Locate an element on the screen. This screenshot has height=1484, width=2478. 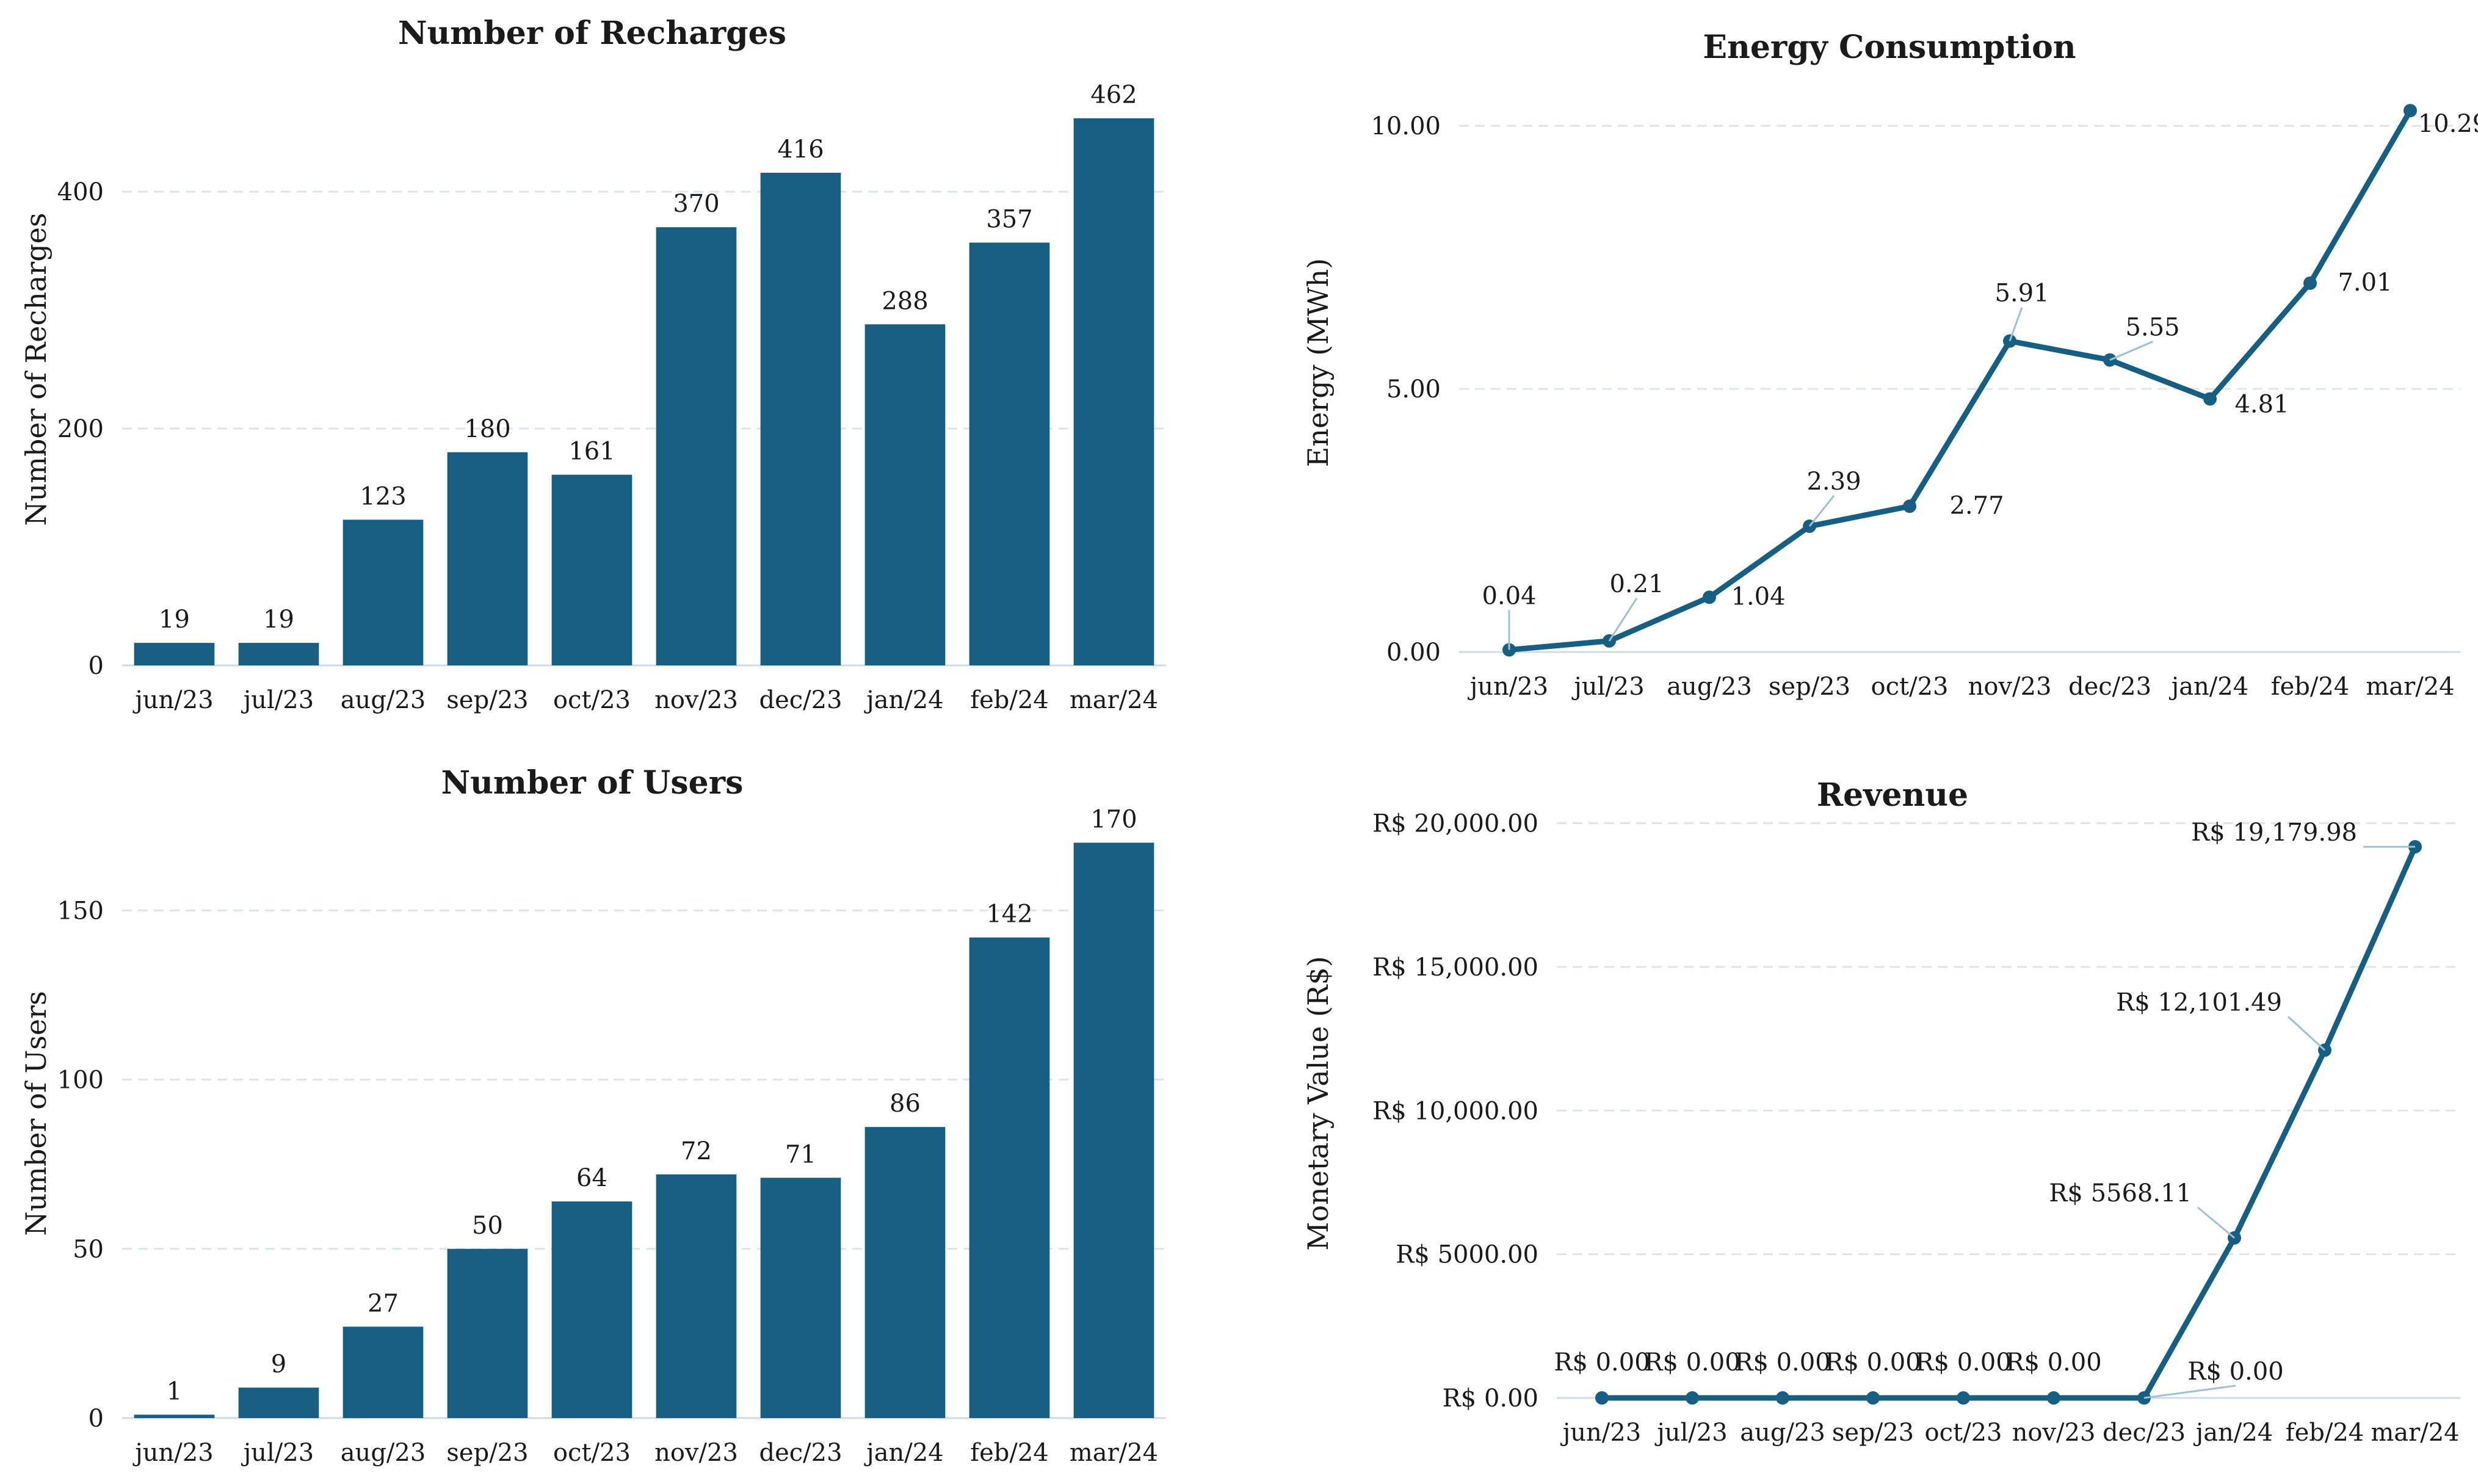
users-y-tick-label: 50 is located at coordinates (88, 1250).